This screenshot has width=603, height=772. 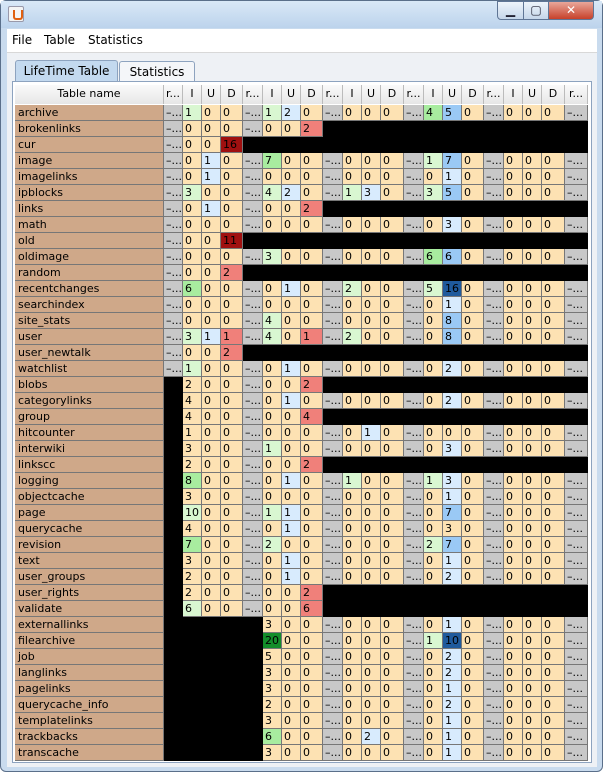 I want to click on table-cell: 16, so click(x=452, y=289).